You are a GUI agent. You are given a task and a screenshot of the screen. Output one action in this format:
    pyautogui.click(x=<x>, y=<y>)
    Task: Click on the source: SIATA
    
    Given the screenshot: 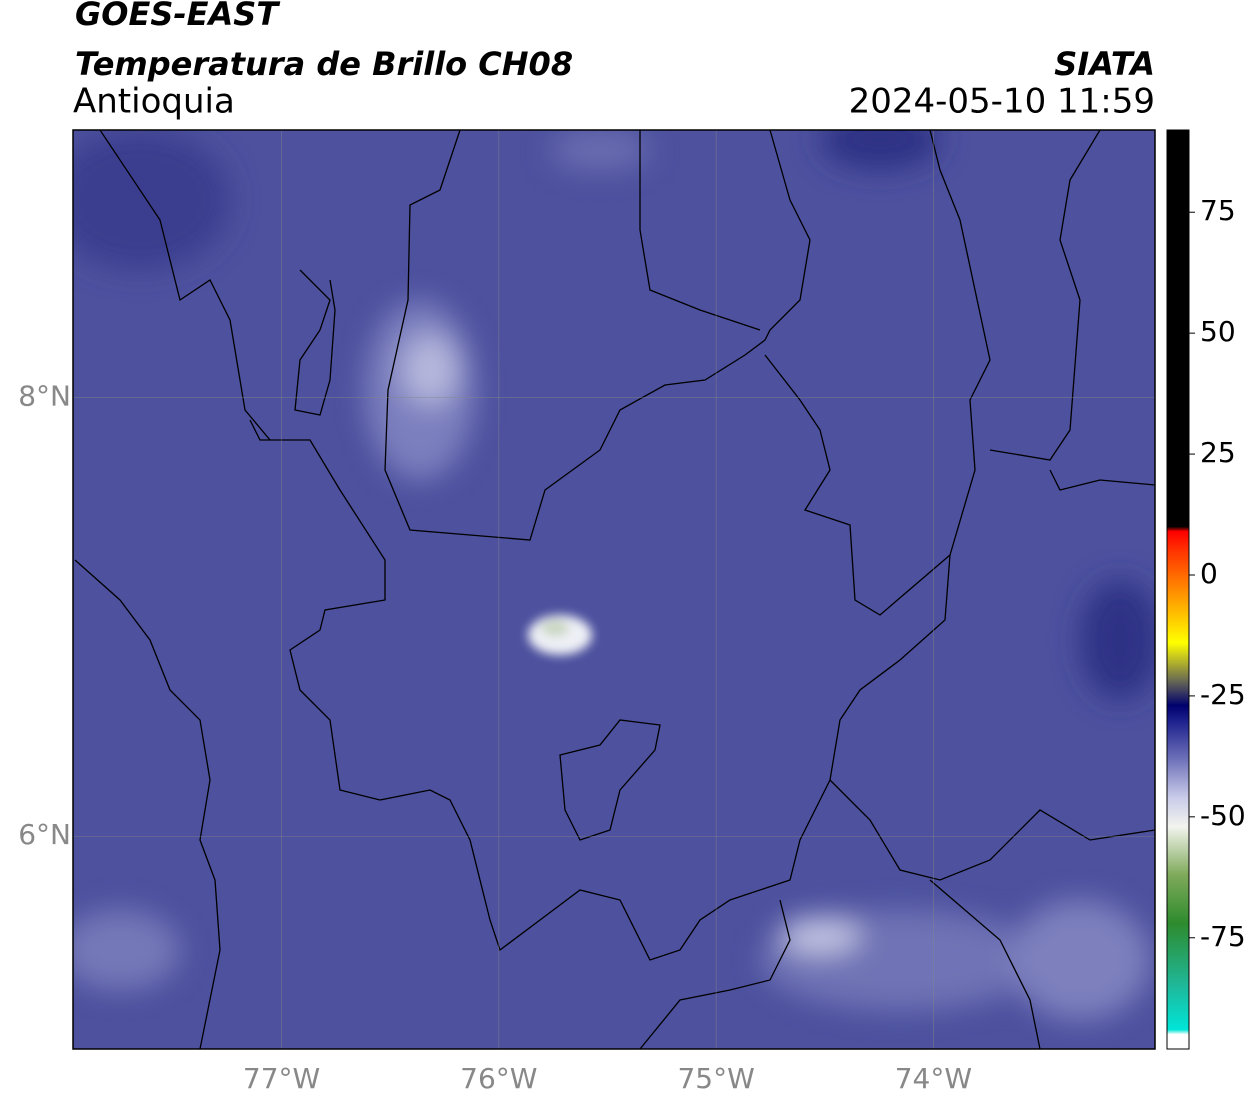 What is the action you would take?
    pyautogui.click(x=1104, y=64)
    